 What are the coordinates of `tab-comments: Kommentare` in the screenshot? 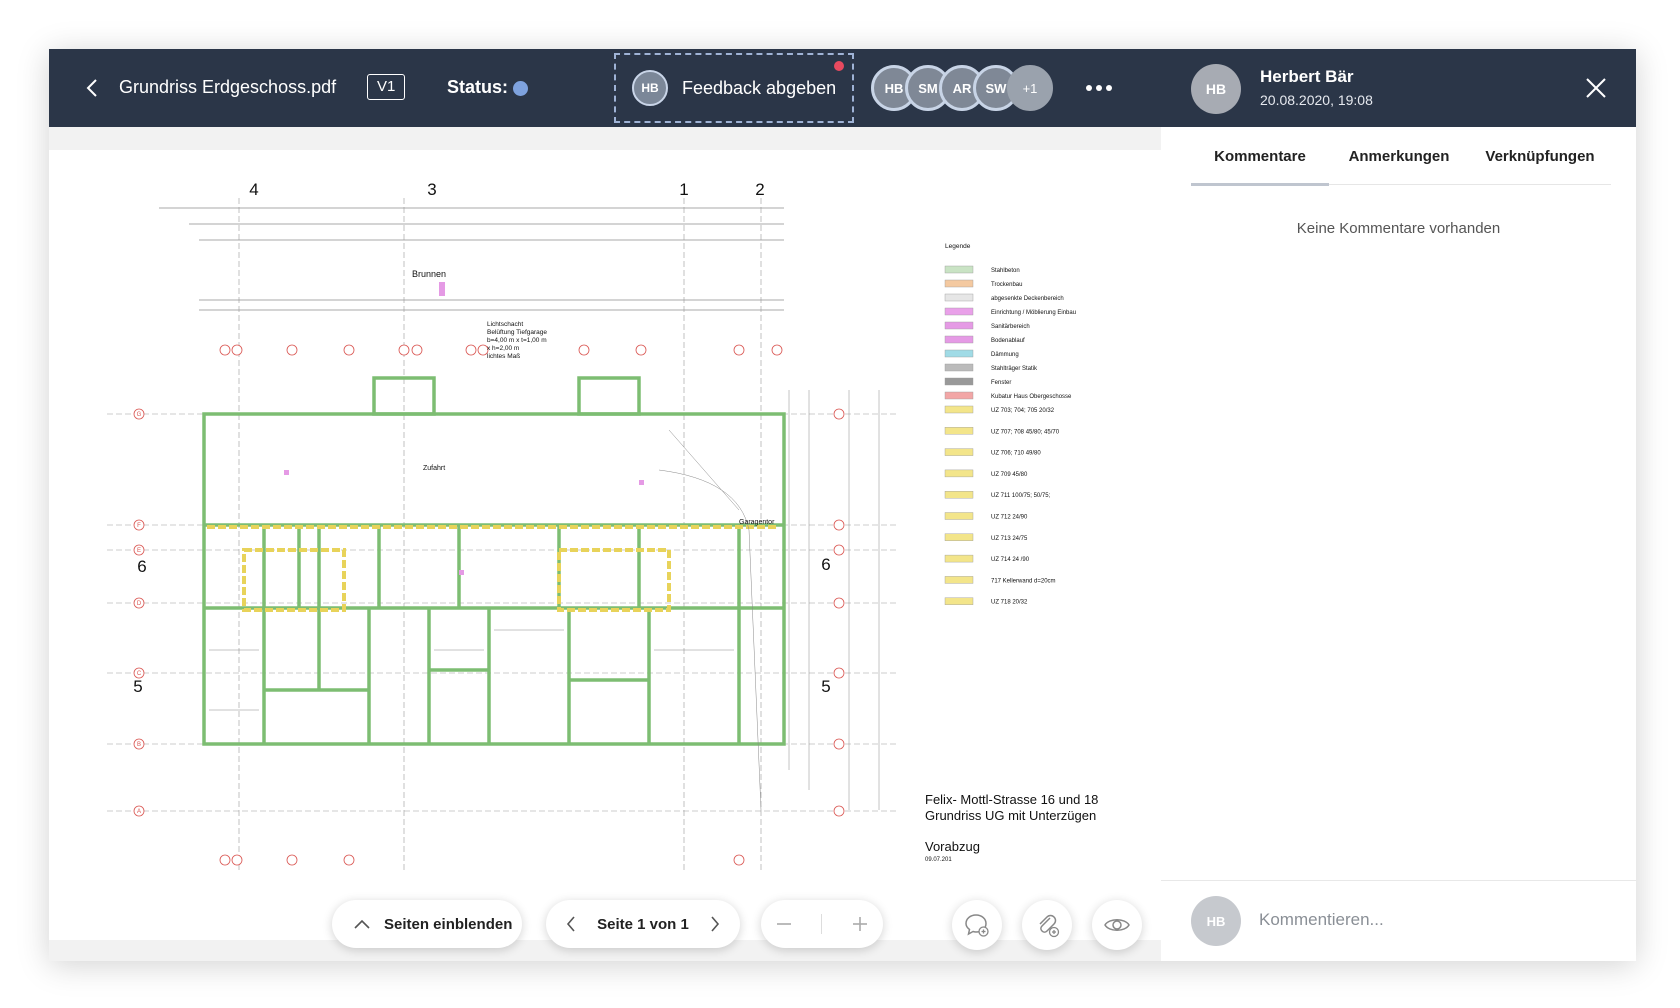 It's located at (1260, 156).